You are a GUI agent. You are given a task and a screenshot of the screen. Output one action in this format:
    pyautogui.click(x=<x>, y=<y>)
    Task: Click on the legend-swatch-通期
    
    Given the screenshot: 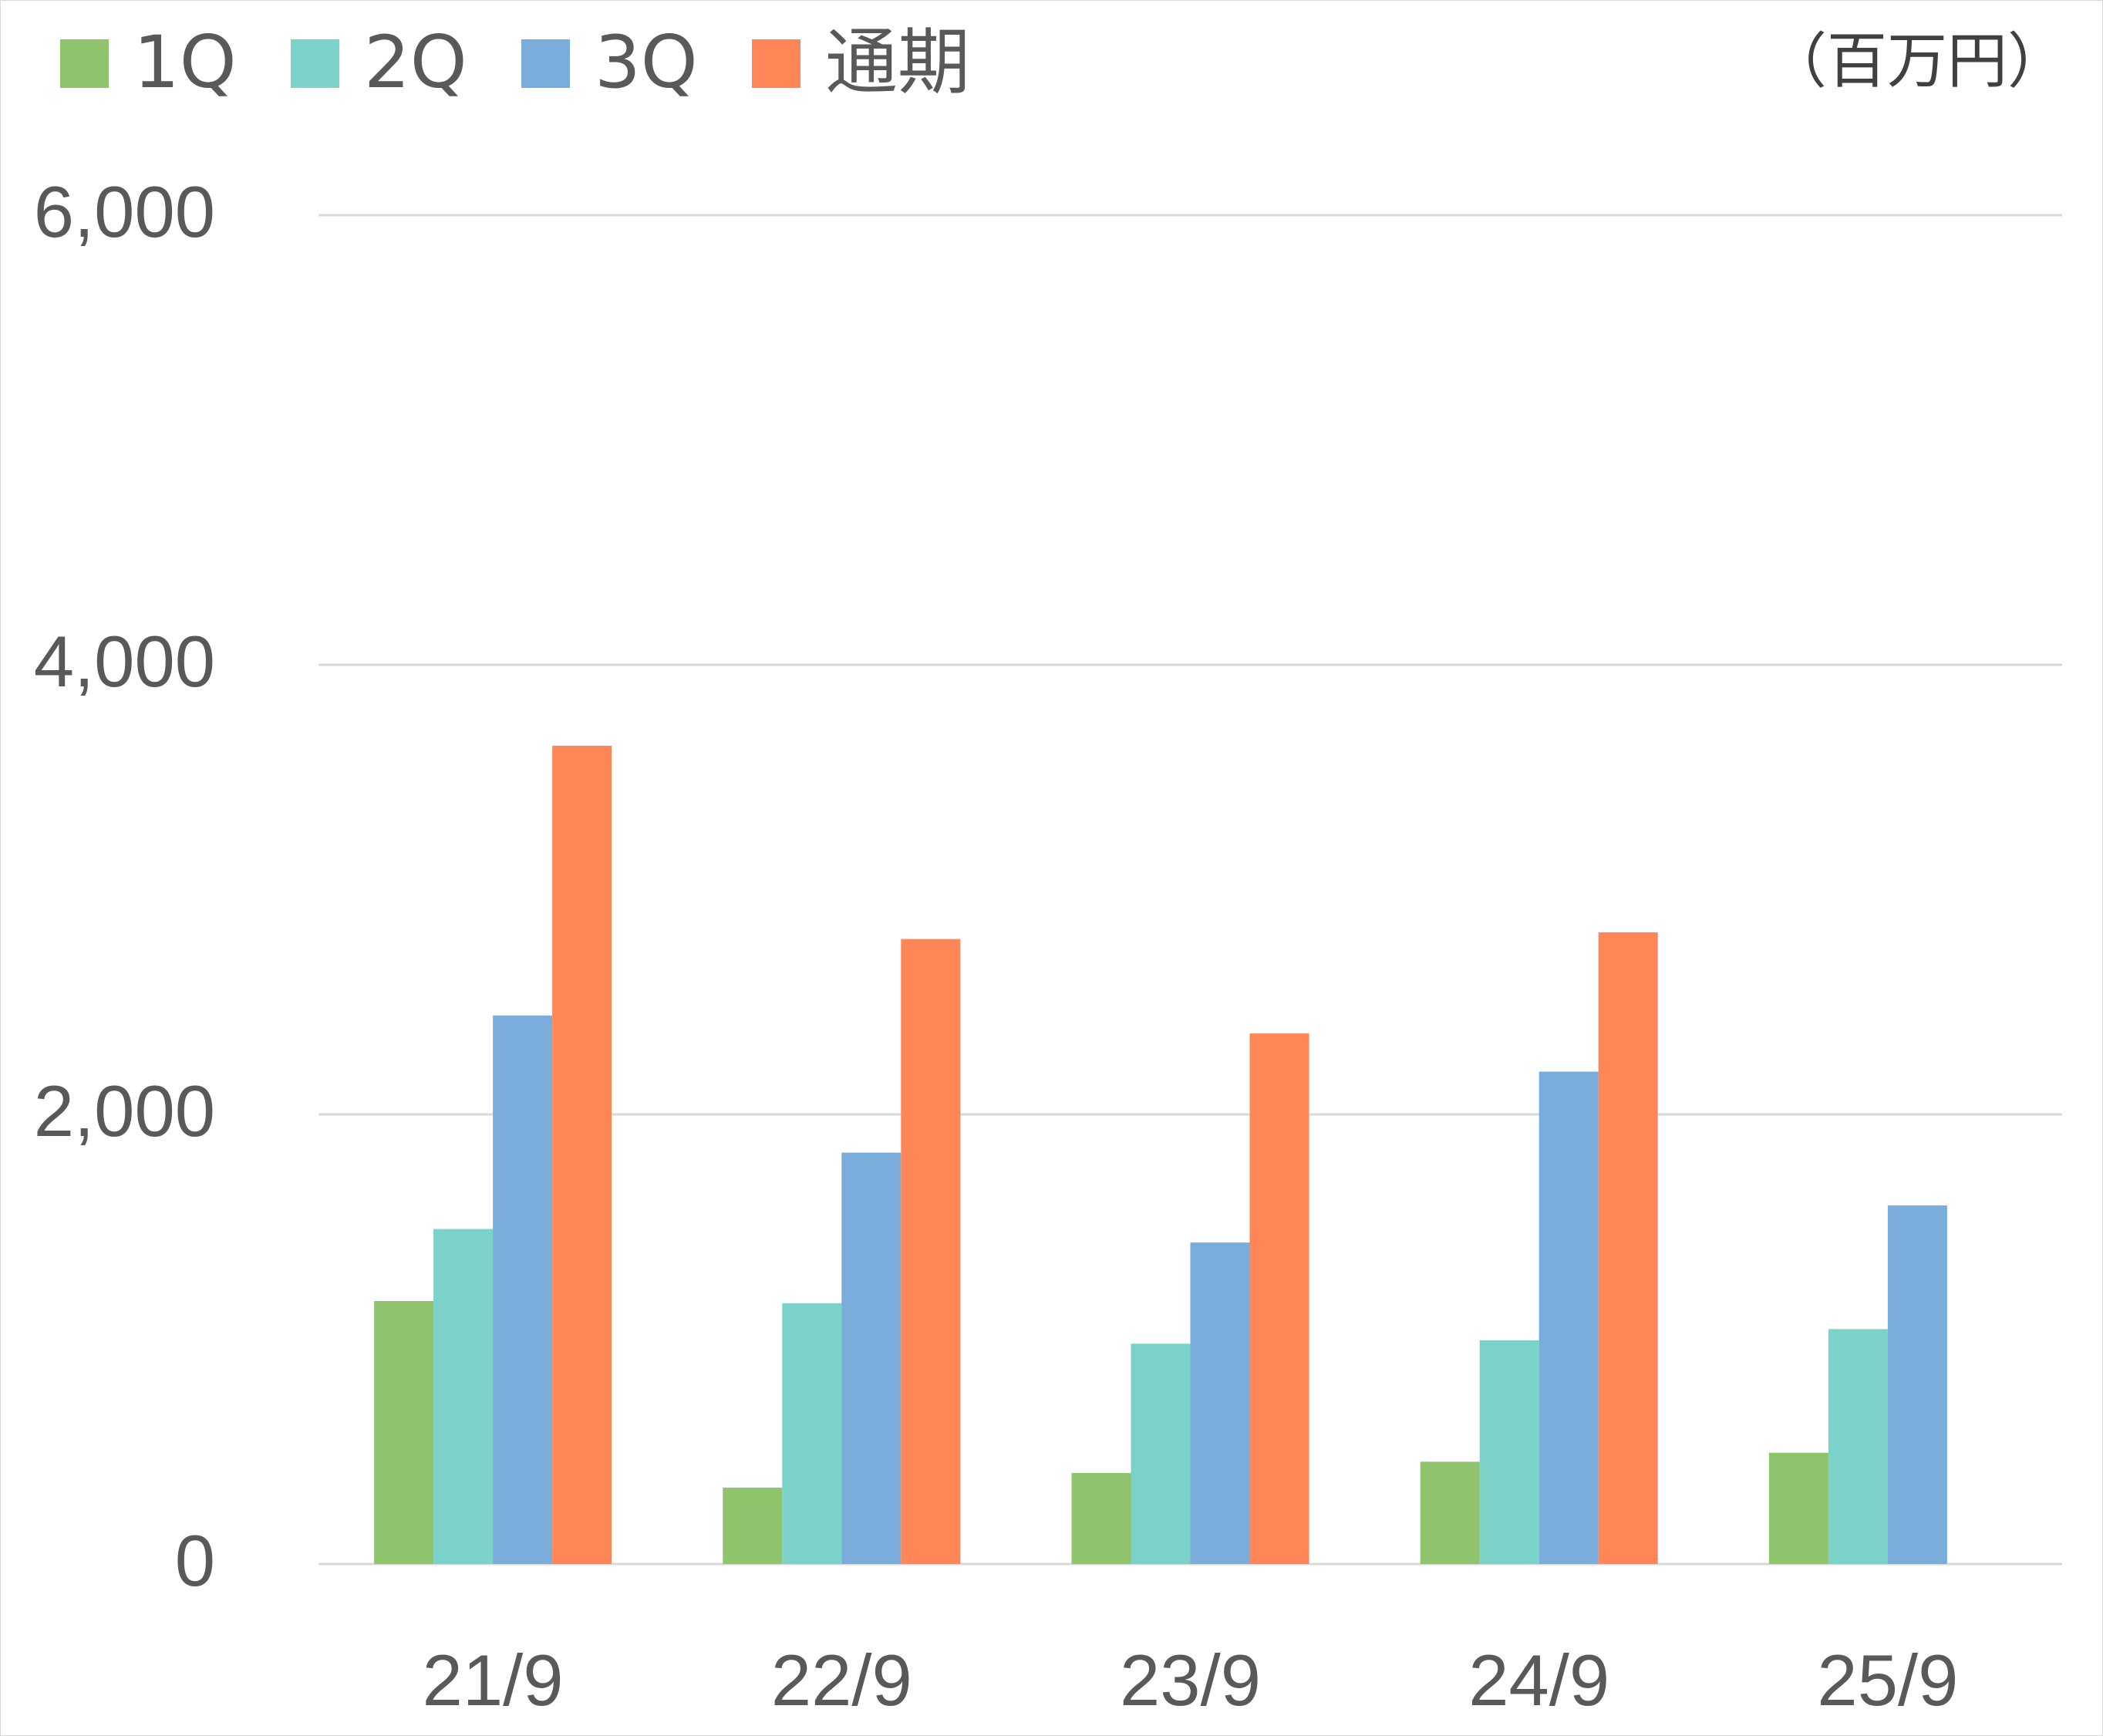 What is the action you would take?
    pyautogui.click(x=776, y=63)
    